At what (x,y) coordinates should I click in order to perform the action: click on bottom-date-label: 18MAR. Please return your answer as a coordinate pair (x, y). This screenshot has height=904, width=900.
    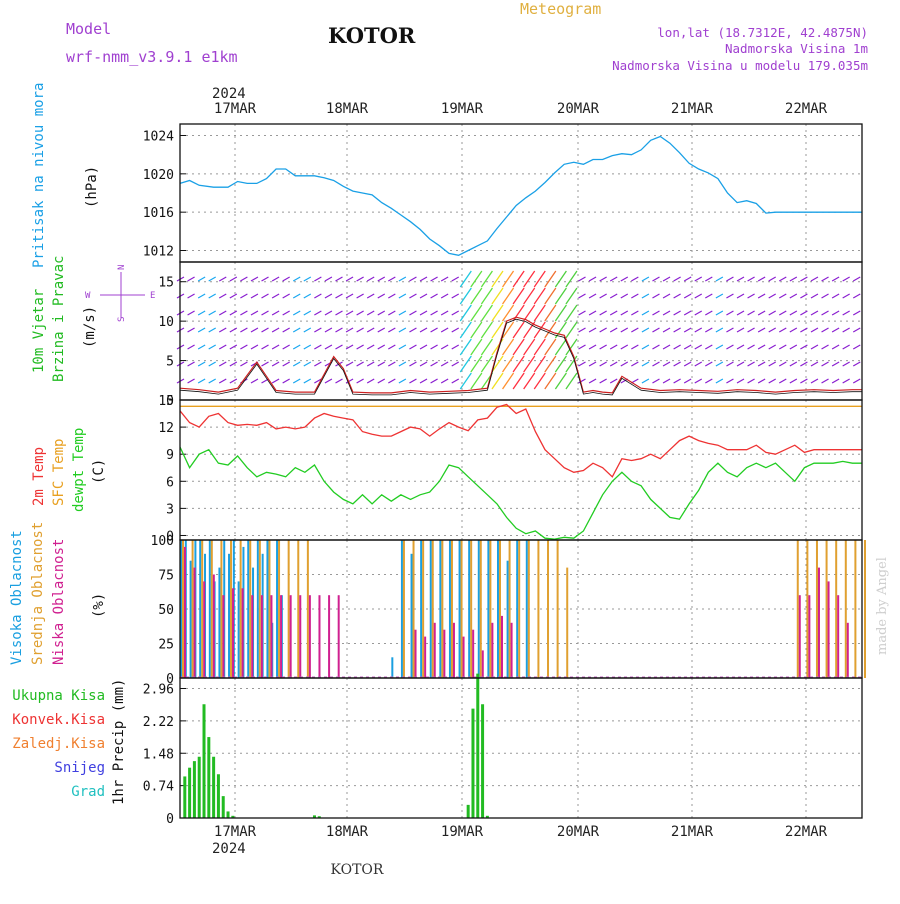
    Looking at the image, I should click on (347, 832).